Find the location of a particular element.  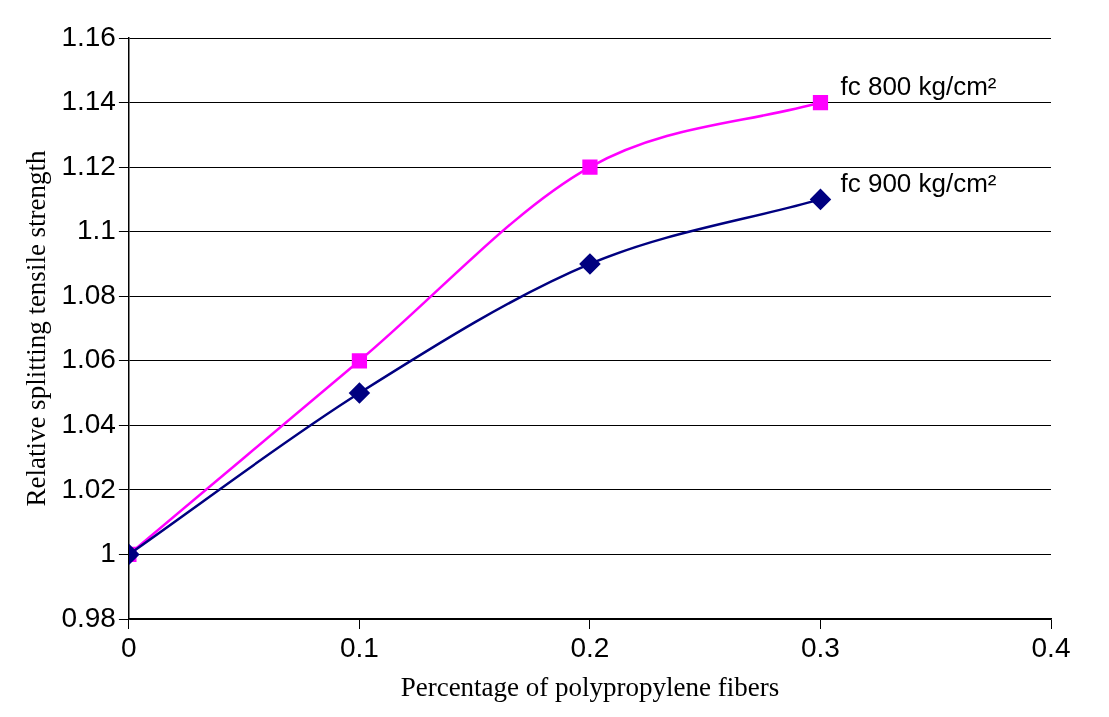

x-tick-label: 0.4 is located at coordinates (1051, 647).